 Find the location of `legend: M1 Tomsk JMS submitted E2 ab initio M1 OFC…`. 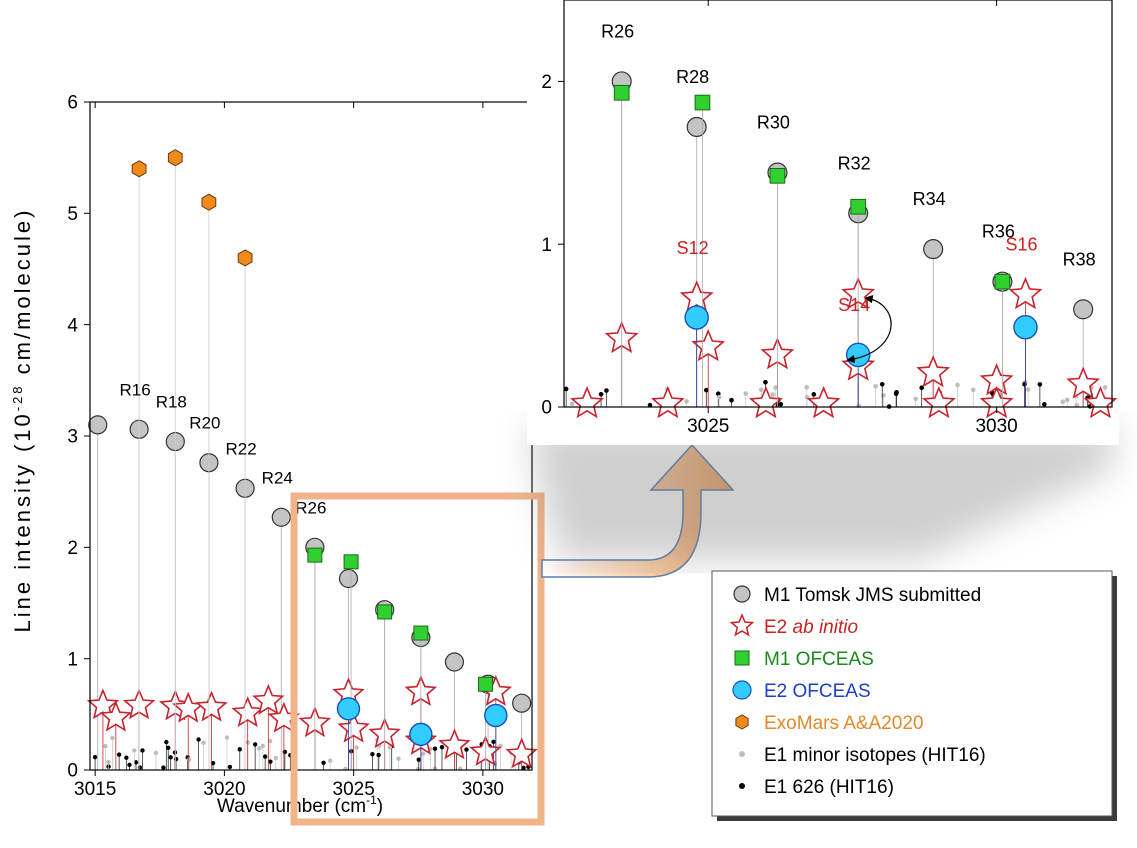

legend: M1 Tomsk JMS submitted E2 ab initio M1 OFC… is located at coordinates (914, 695).